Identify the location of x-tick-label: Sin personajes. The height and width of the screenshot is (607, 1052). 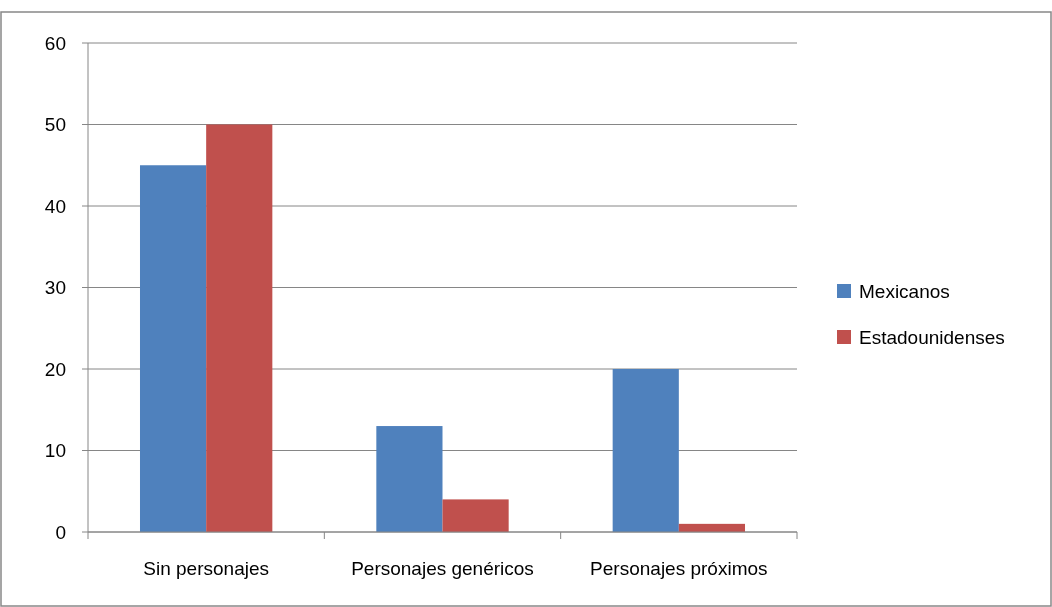
(206, 568).